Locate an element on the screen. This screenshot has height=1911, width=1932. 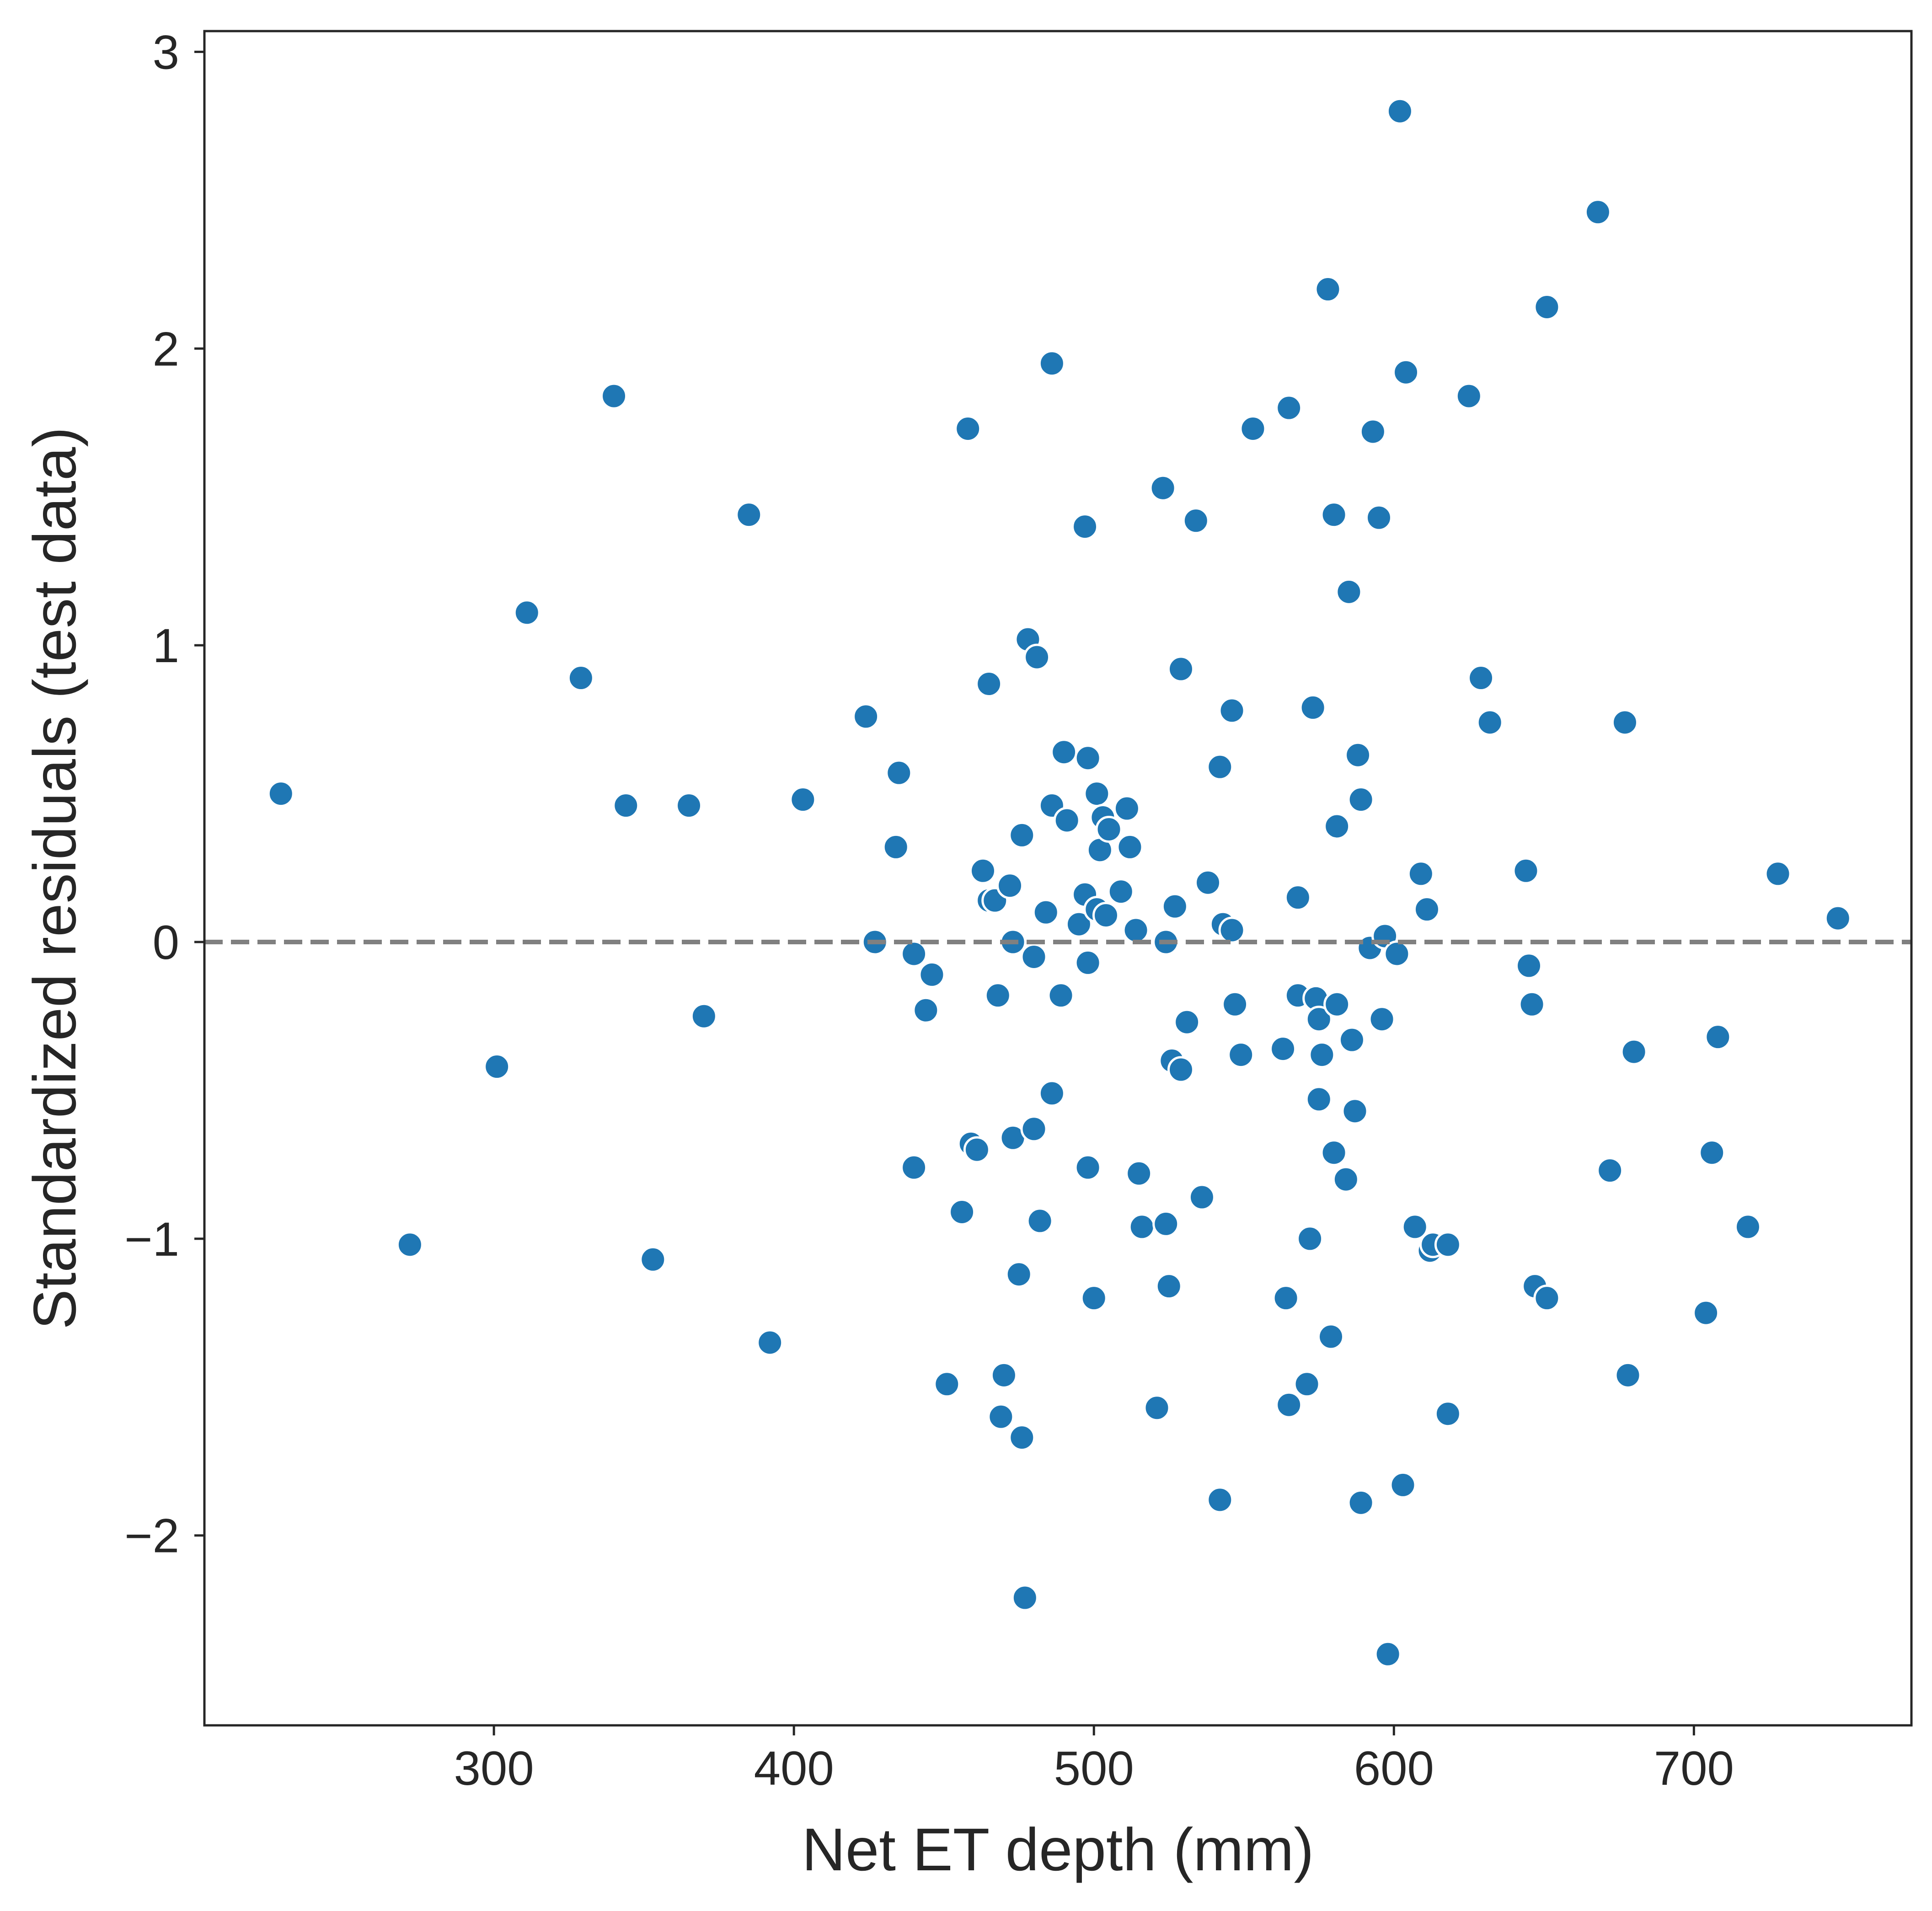
x-tick-label: 700 is located at coordinates (1694, 1768).